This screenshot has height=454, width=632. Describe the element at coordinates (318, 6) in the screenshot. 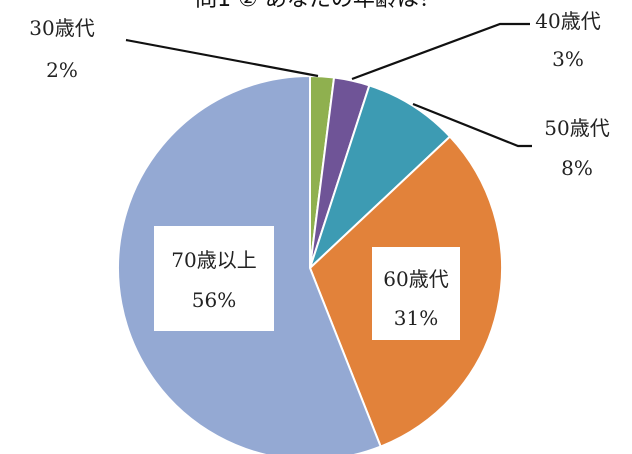

I see `chart-title: 問1 ② あなたの年齢は？` at that location.